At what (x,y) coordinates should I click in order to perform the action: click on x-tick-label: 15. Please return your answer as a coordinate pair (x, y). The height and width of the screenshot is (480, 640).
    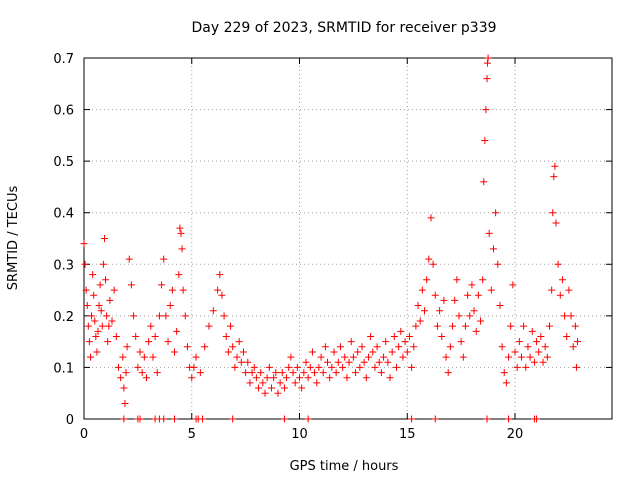
    Looking at the image, I should click on (407, 434).